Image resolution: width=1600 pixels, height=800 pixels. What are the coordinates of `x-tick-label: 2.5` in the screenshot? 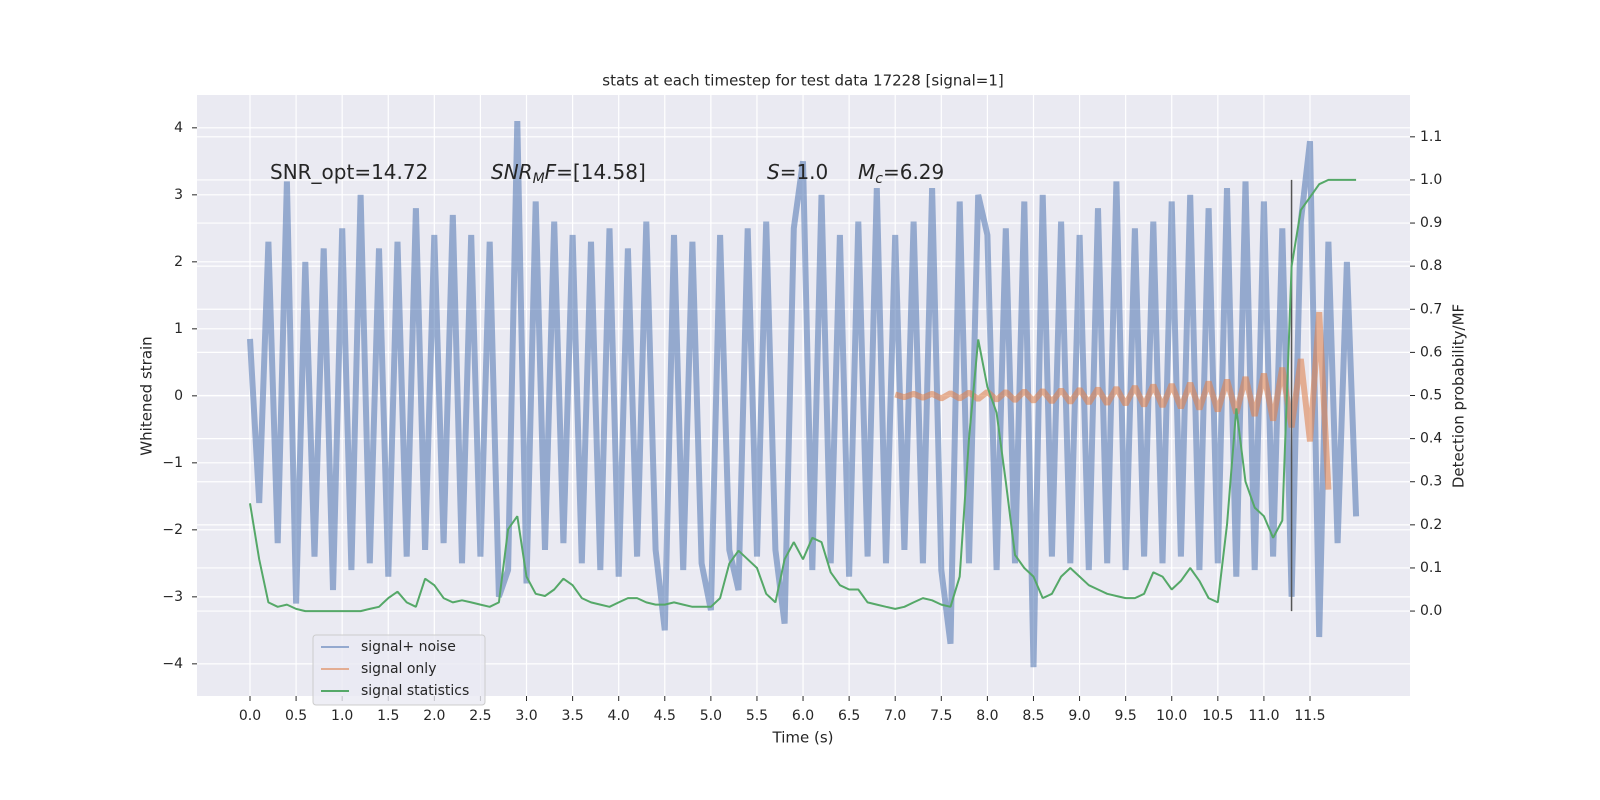 It's located at (480, 716).